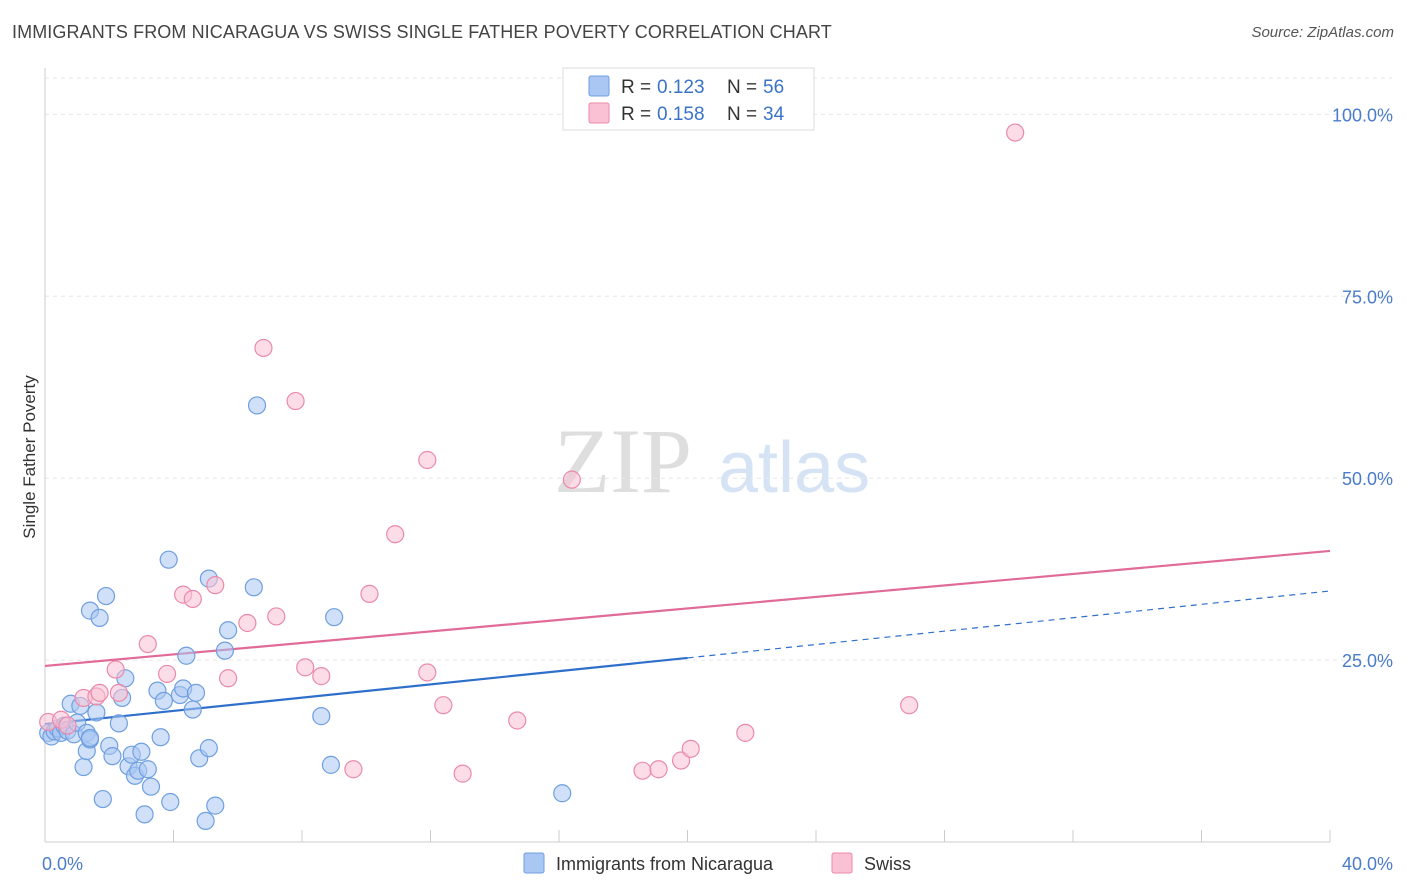  What do you see at coordinates (366, 691) in the screenshot?
I see `trend-line-nicaragua` at bounding box center [366, 691].